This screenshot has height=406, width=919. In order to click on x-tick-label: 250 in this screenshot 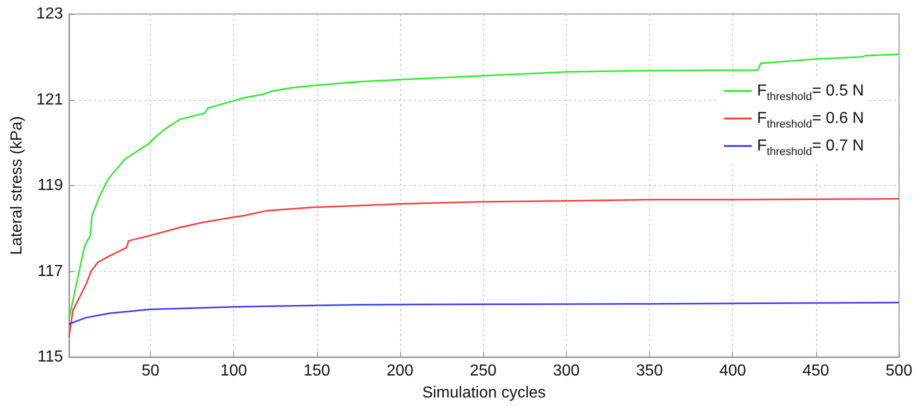, I will do `click(483, 371)`.